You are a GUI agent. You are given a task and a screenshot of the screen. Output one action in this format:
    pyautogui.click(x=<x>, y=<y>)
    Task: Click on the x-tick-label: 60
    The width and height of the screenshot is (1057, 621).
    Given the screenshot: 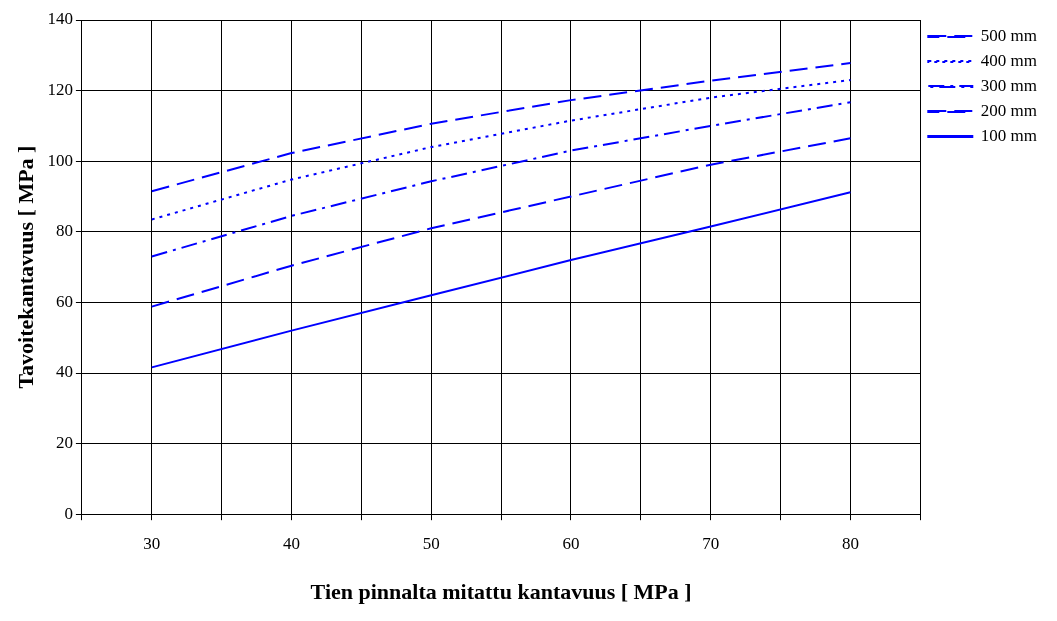 What is the action you would take?
    pyautogui.click(x=571, y=543)
    